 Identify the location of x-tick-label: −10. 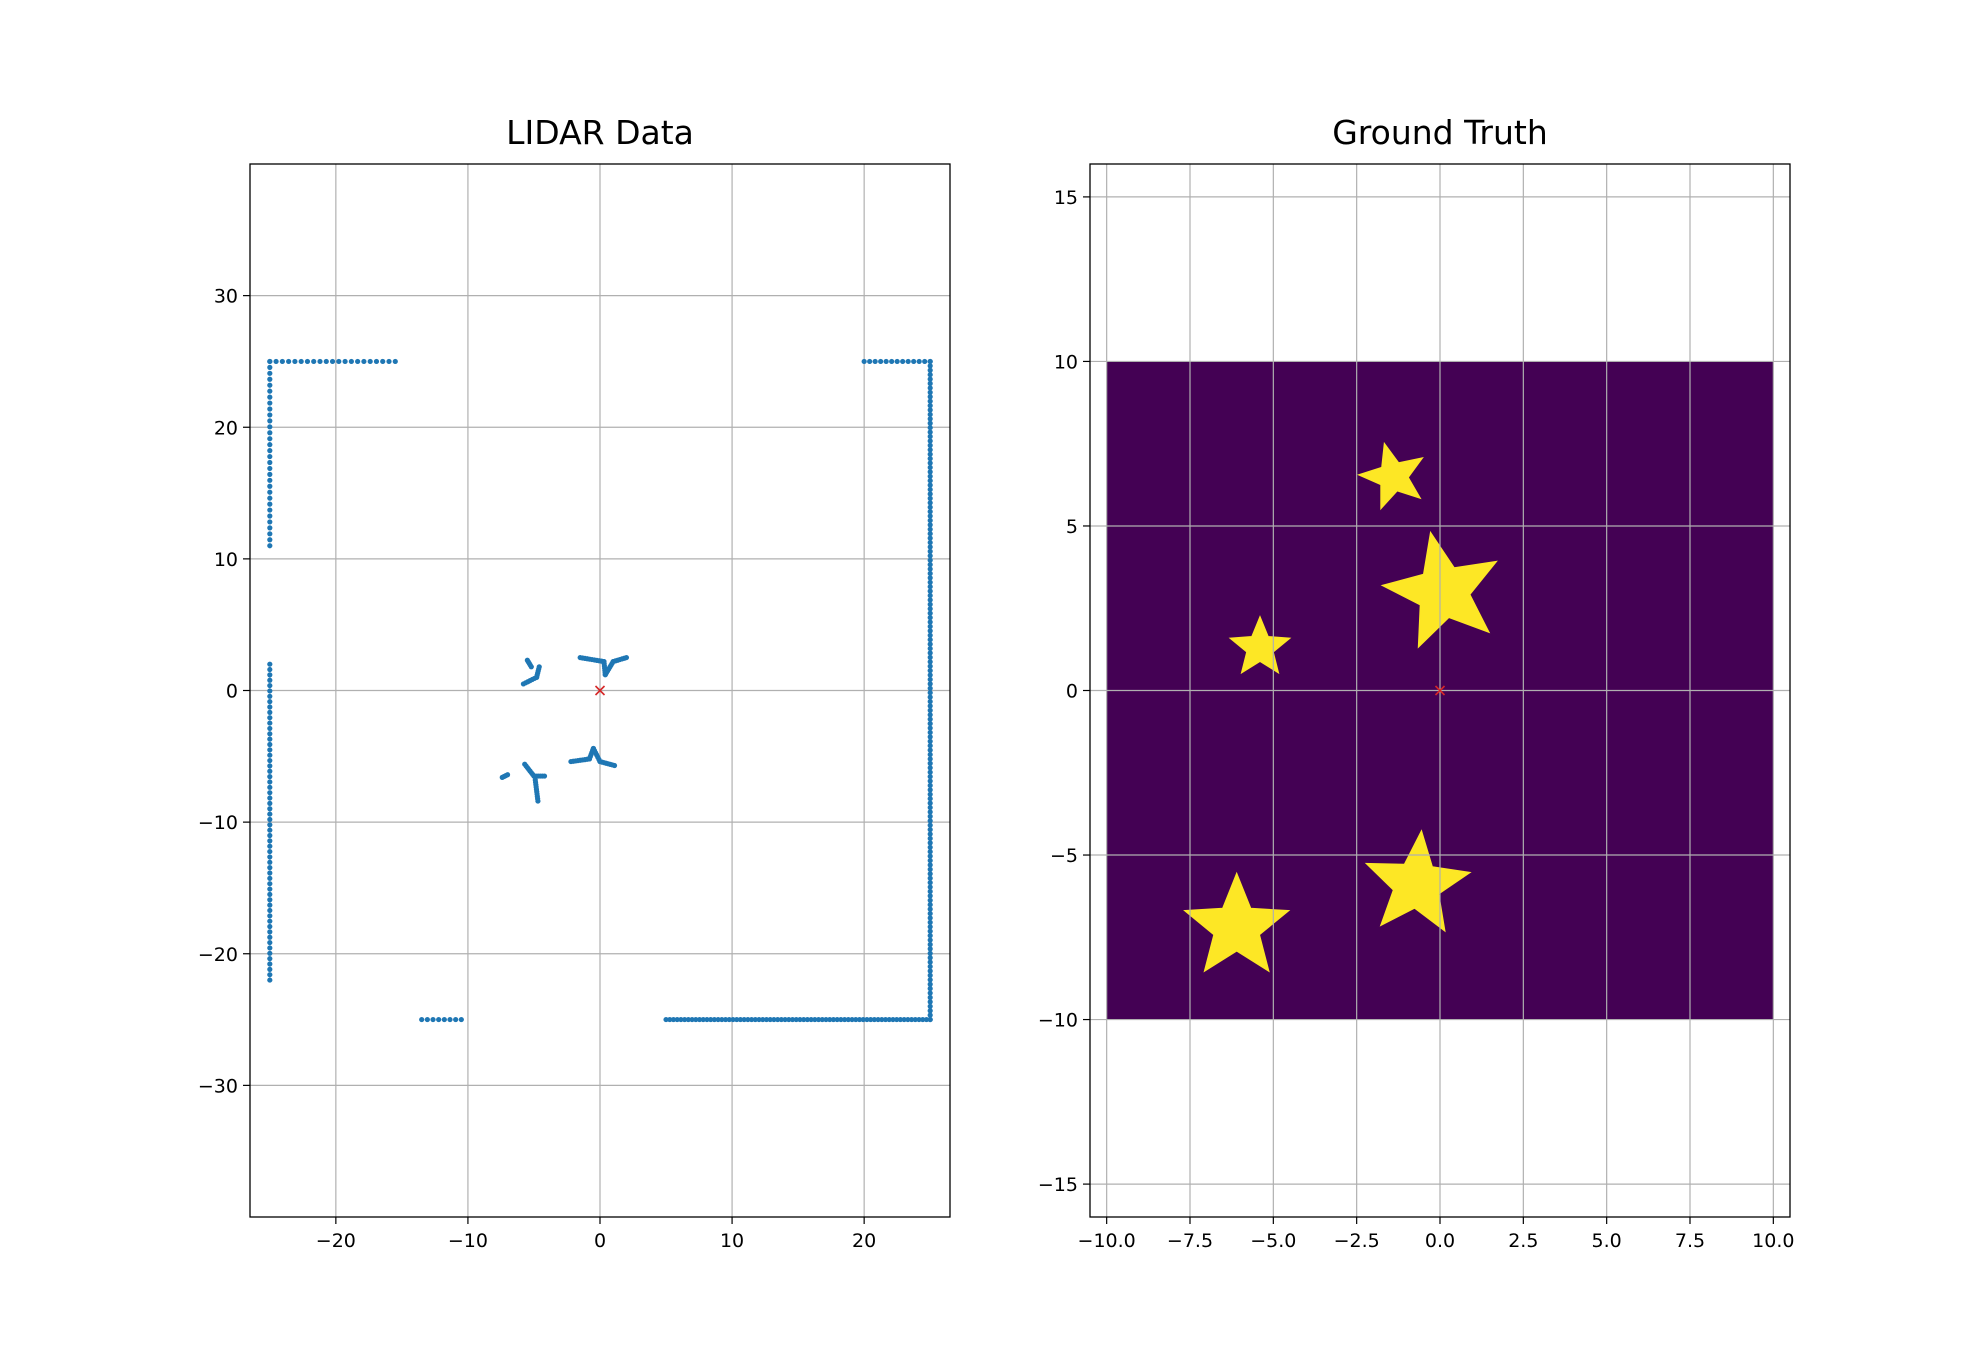
(468, 1241).